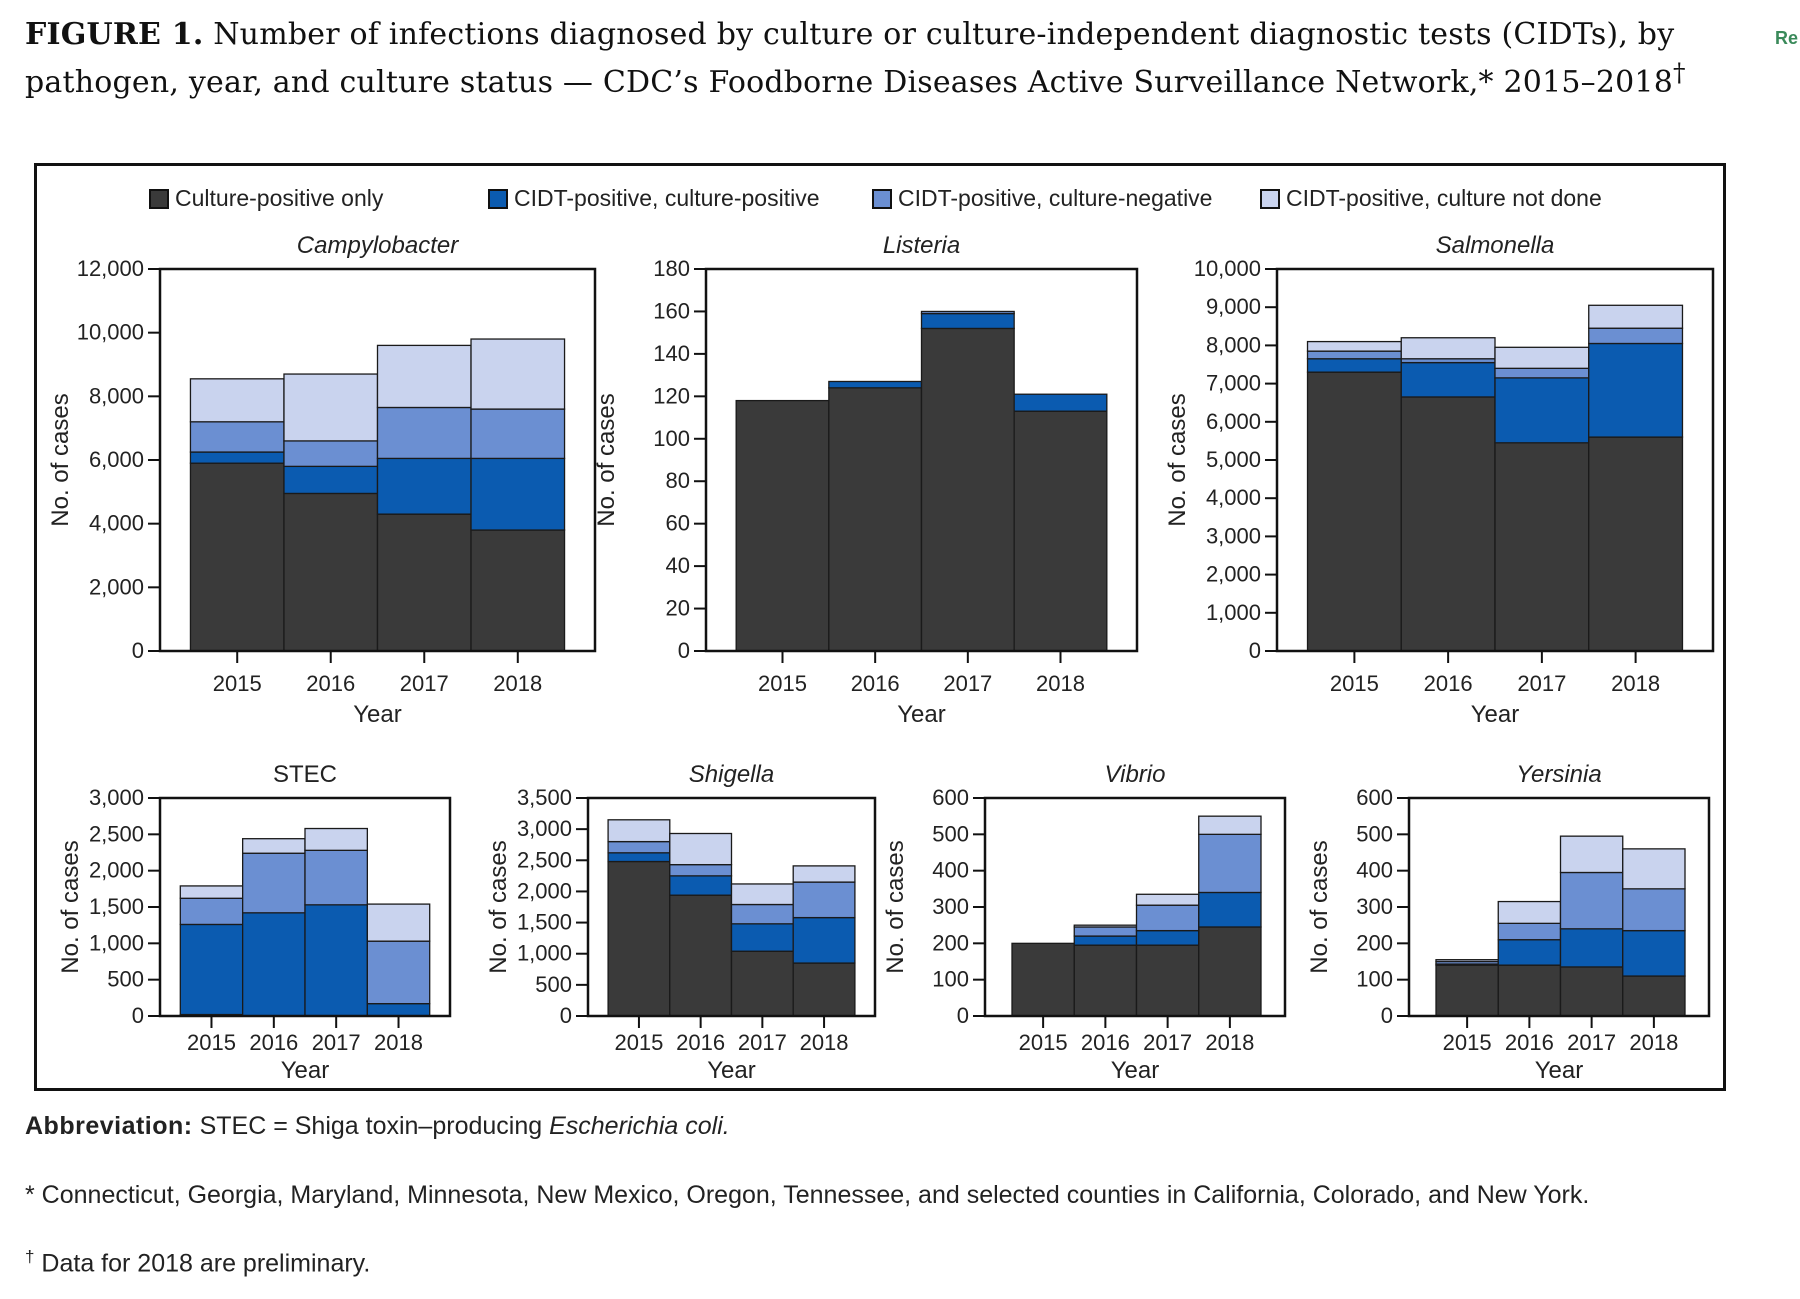 This screenshot has height=1299, width=1800. What do you see at coordinates (1042, 198) in the screenshot?
I see `legend-item-cidt-culture-negative: CIDT-positive, culture-negative` at bounding box center [1042, 198].